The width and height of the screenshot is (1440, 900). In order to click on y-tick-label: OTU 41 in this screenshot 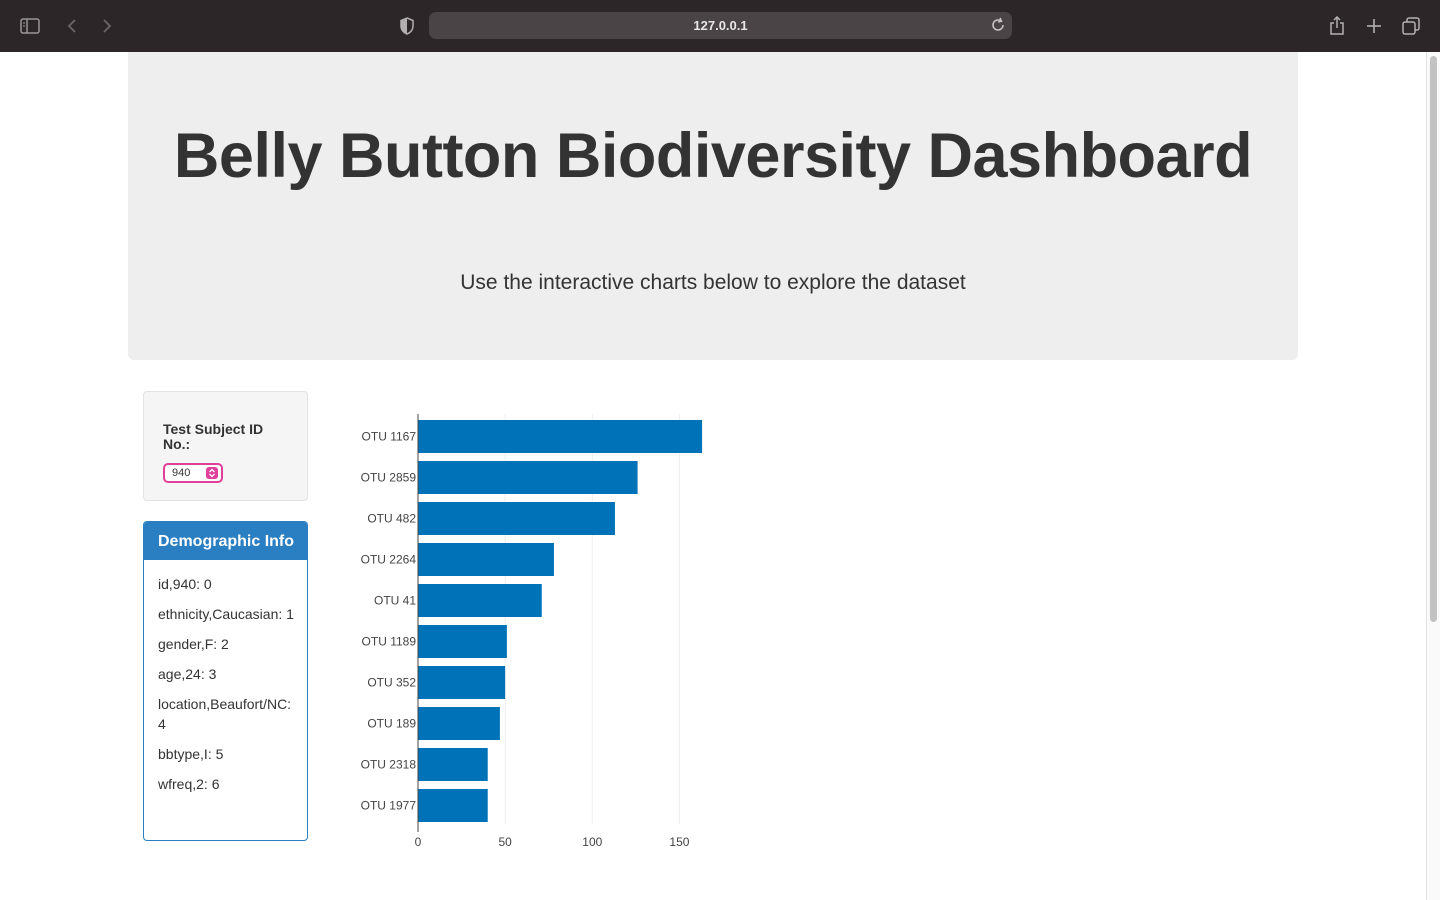, I will do `click(395, 601)`.